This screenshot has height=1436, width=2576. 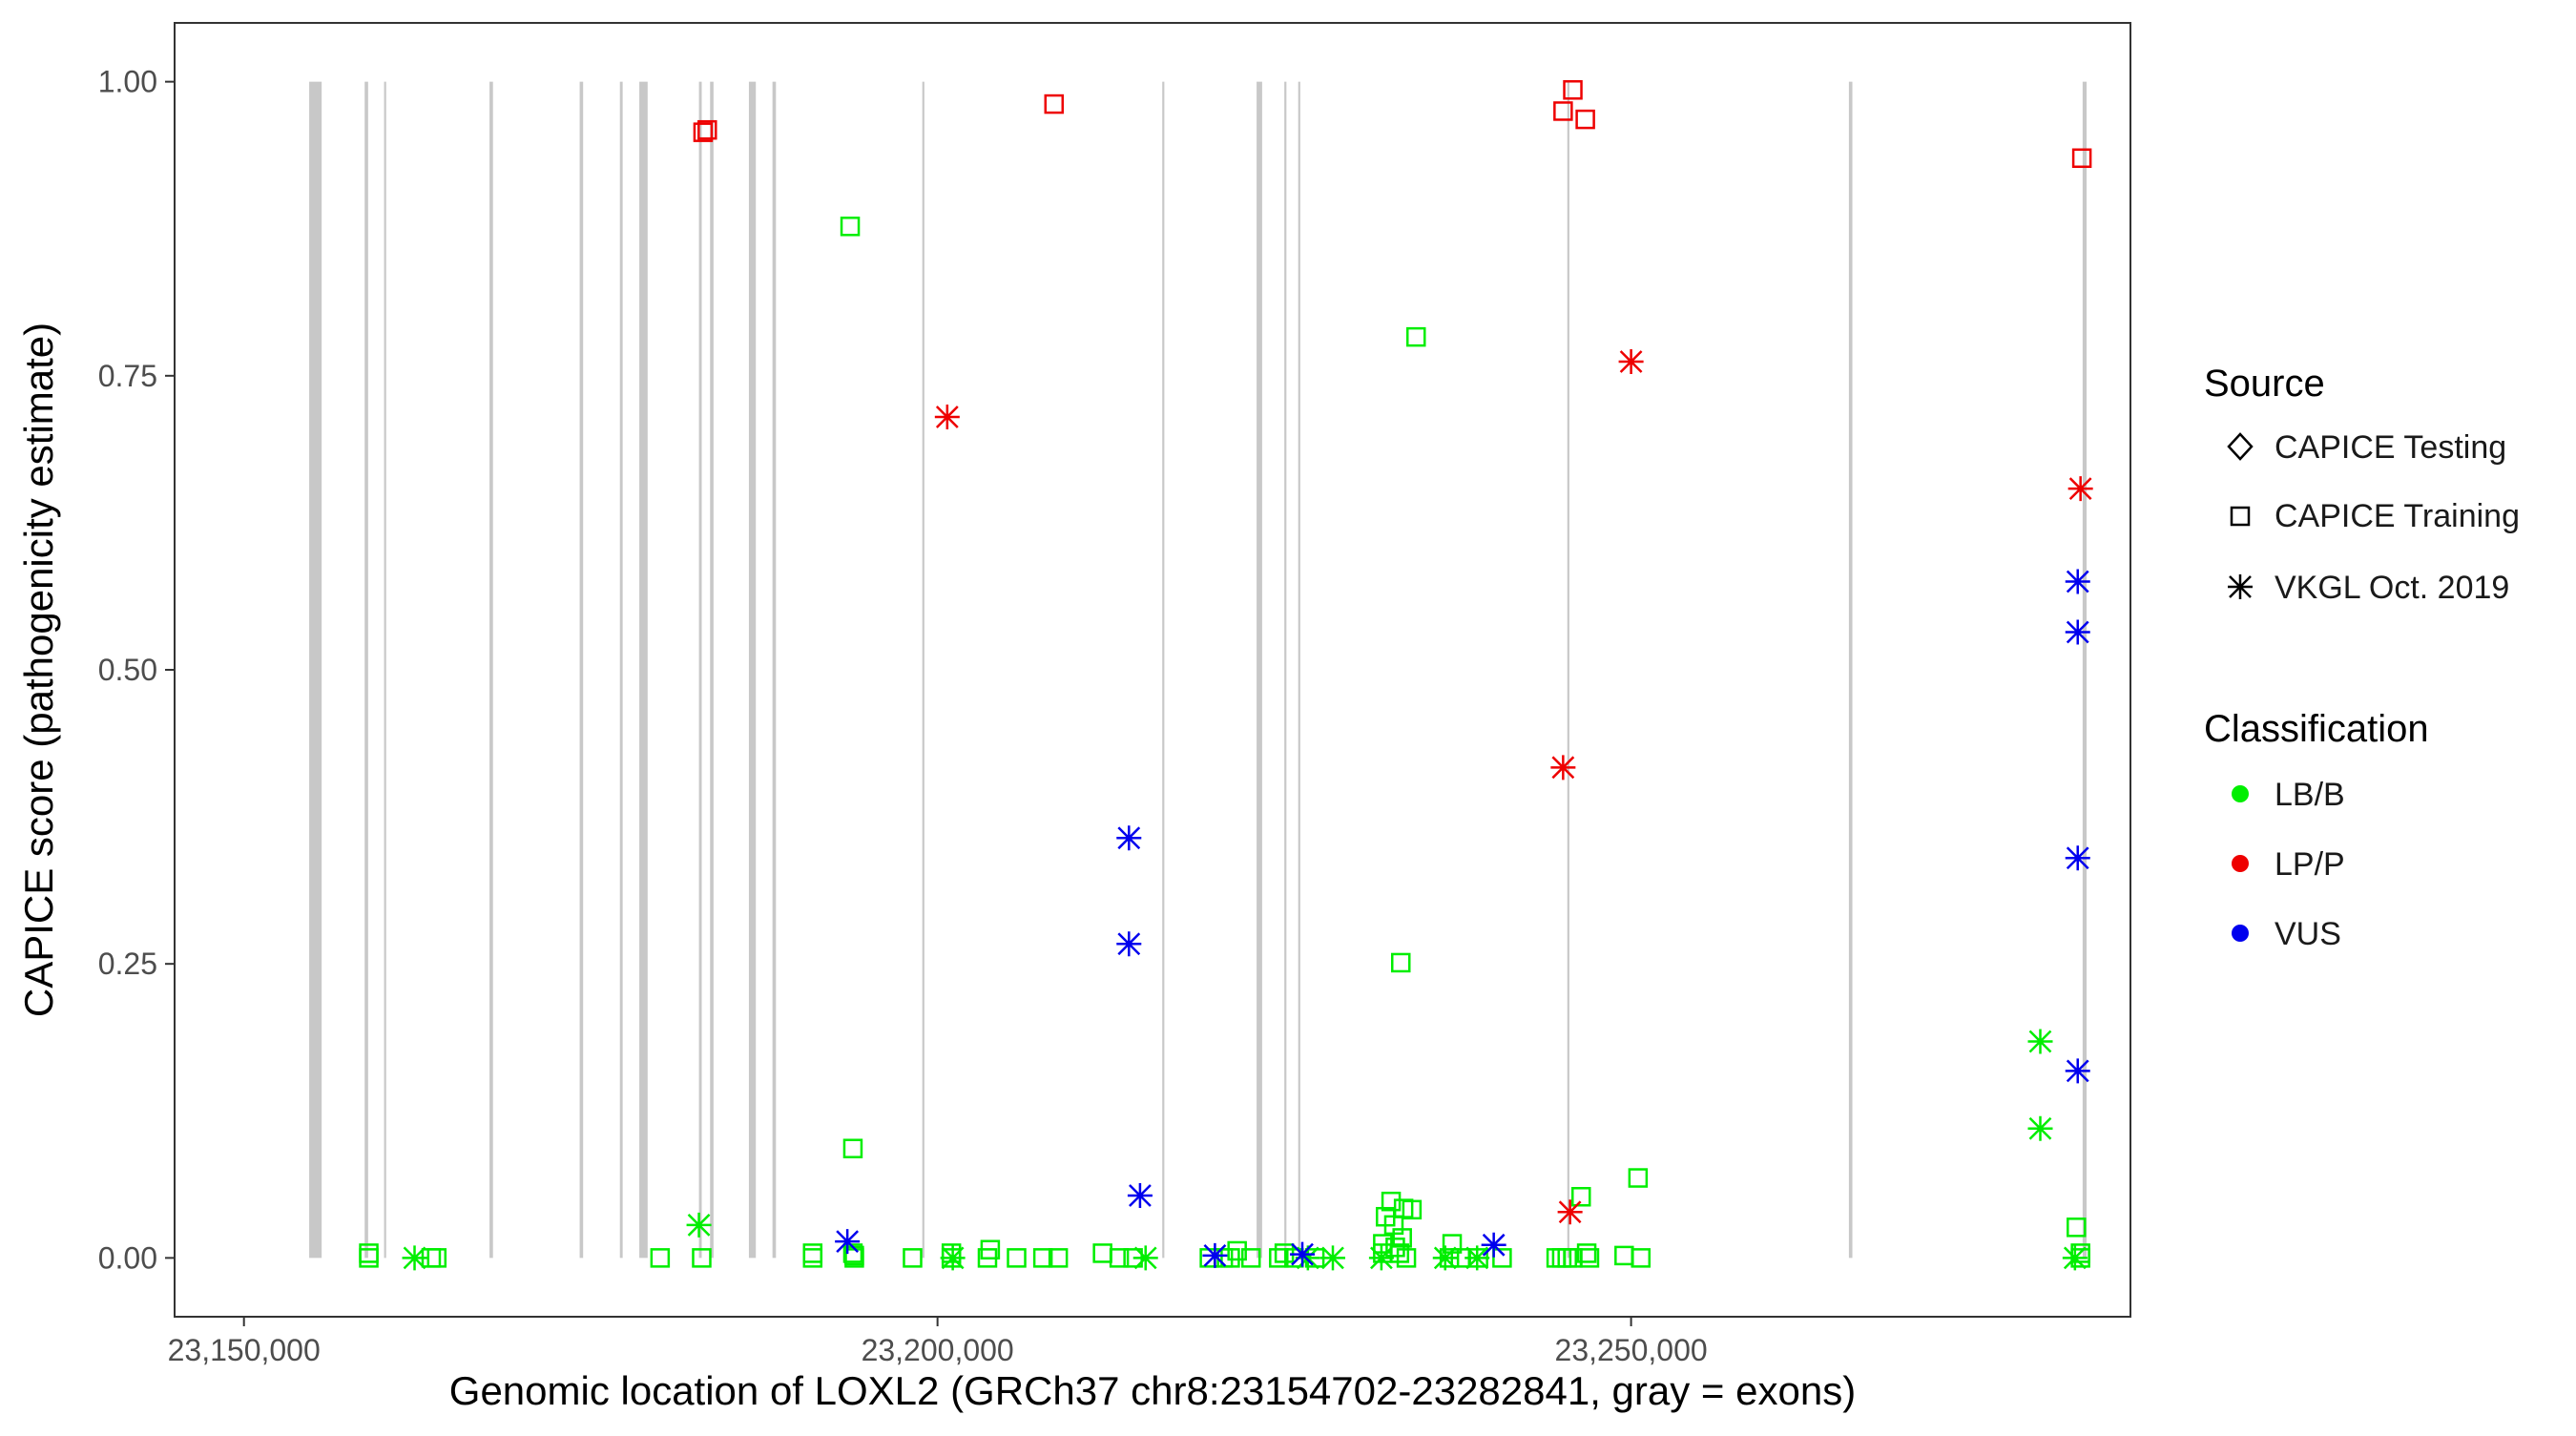 What do you see at coordinates (2240, 446) in the screenshot?
I see `diamond-key-icon` at bounding box center [2240, 446].